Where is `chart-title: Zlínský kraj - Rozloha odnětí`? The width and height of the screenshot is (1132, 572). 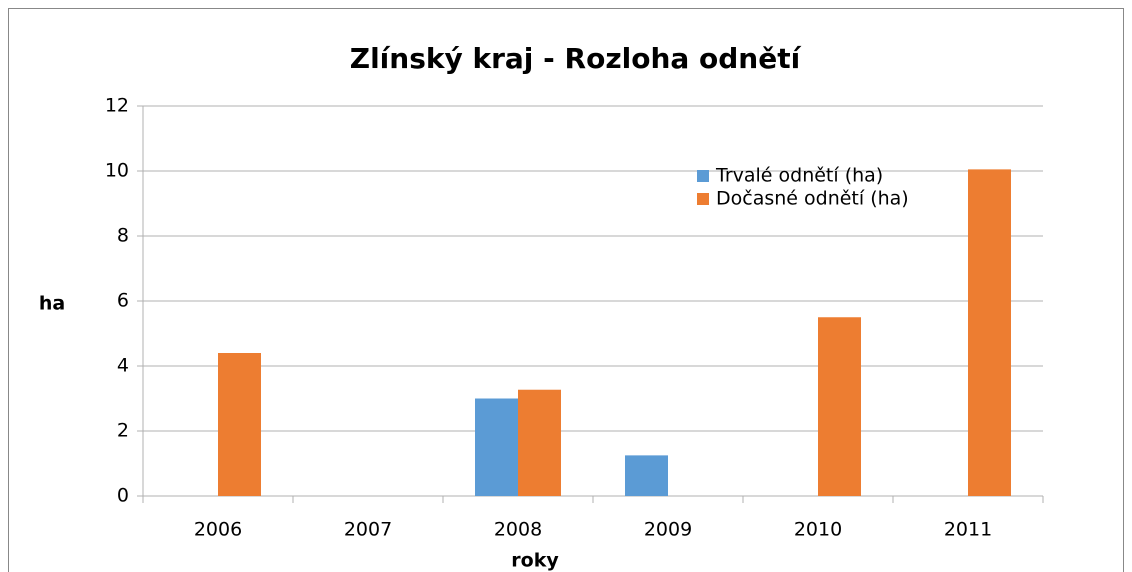
chart-title: Zlínský kraj - Rozloha odnětí is located at coordinates (576, 58).